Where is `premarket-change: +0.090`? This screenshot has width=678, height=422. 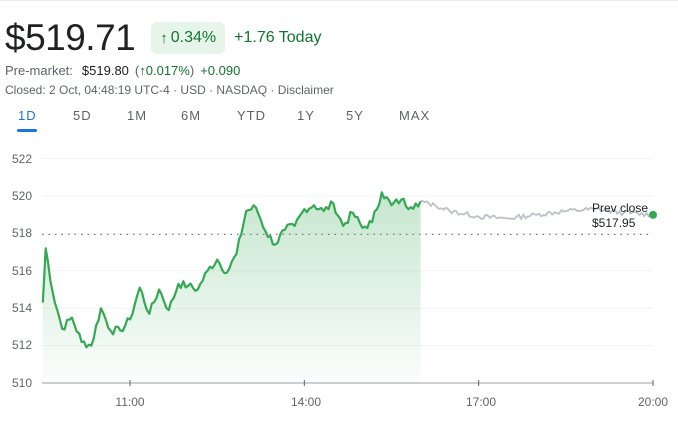 premarket-change: +0.090 is located at coordinates (220, 70).